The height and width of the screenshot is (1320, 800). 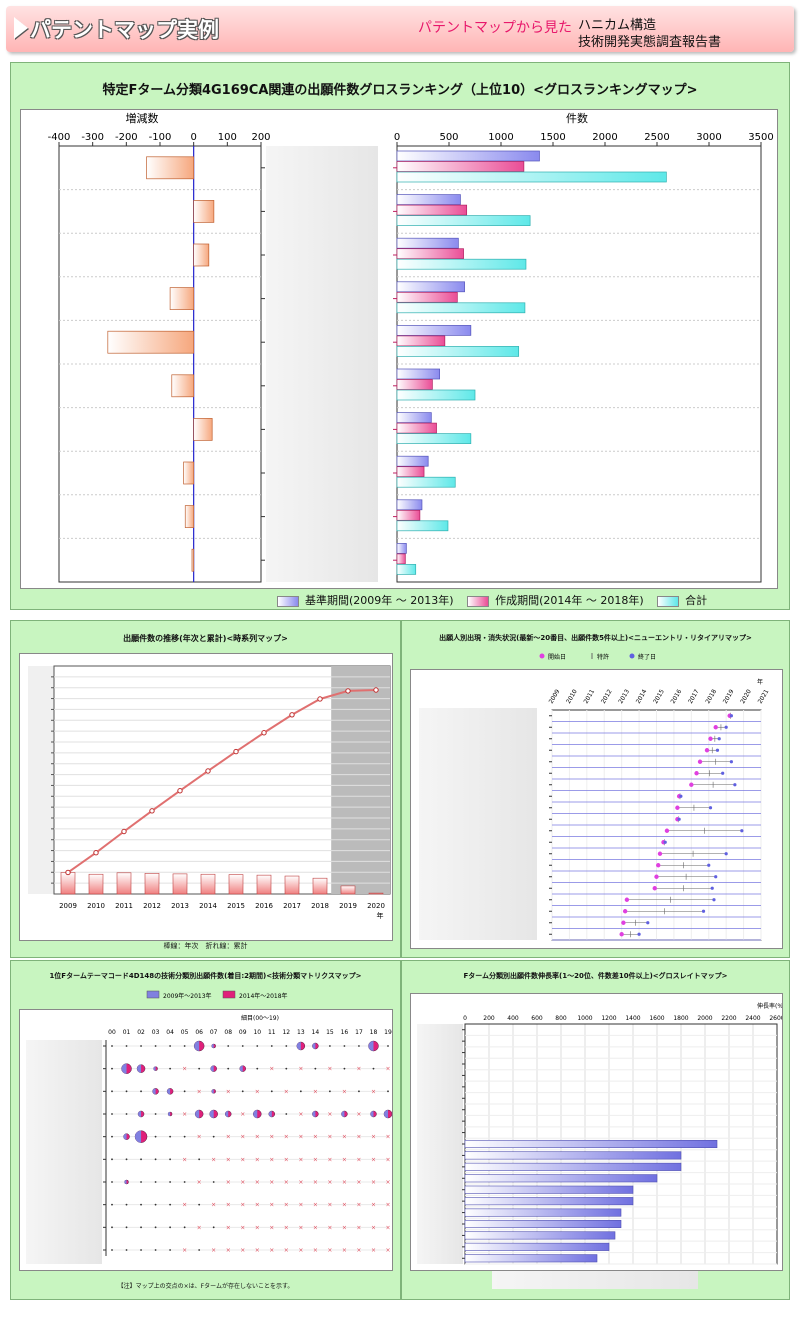 What do you see at coordinates (170, 1032) in the screenshot?
I see `mx-col-label: 04` at bounding box center [170, 1032].